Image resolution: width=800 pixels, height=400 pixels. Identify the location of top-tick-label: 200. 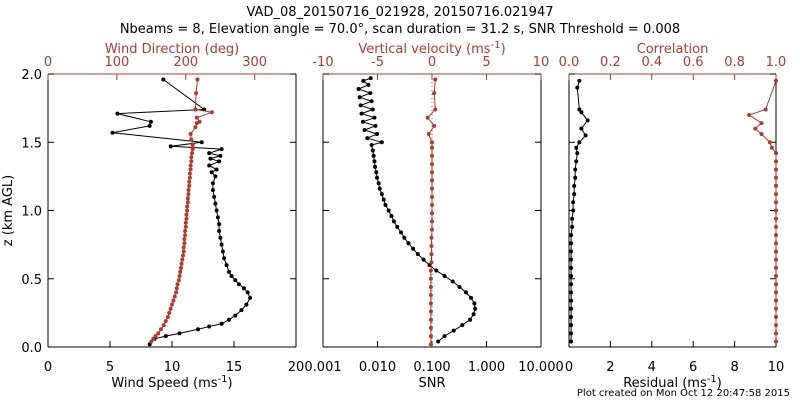
(185, 62).